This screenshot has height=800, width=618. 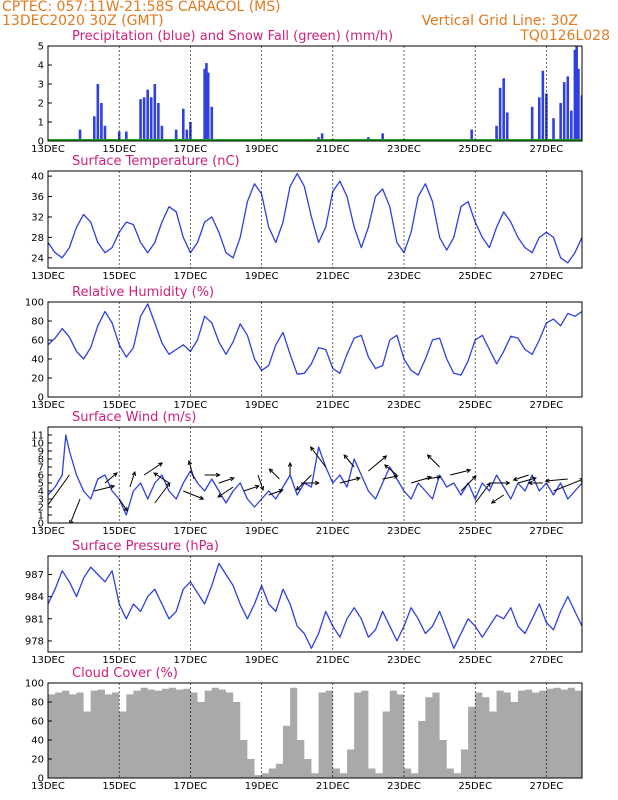 What do you see at coordinates (143, 292) in the screenshot?
I see `humidity-title: Relative Humidity (%)` at bounding box center [143, 292].